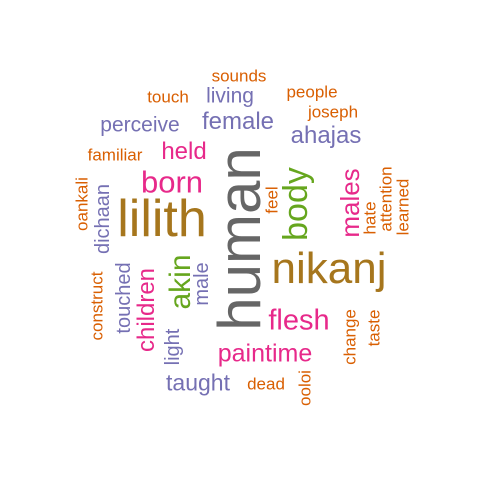  Describe the element at coordinates (173, 347) in the screenshot. I see `word-light: light` at that location.